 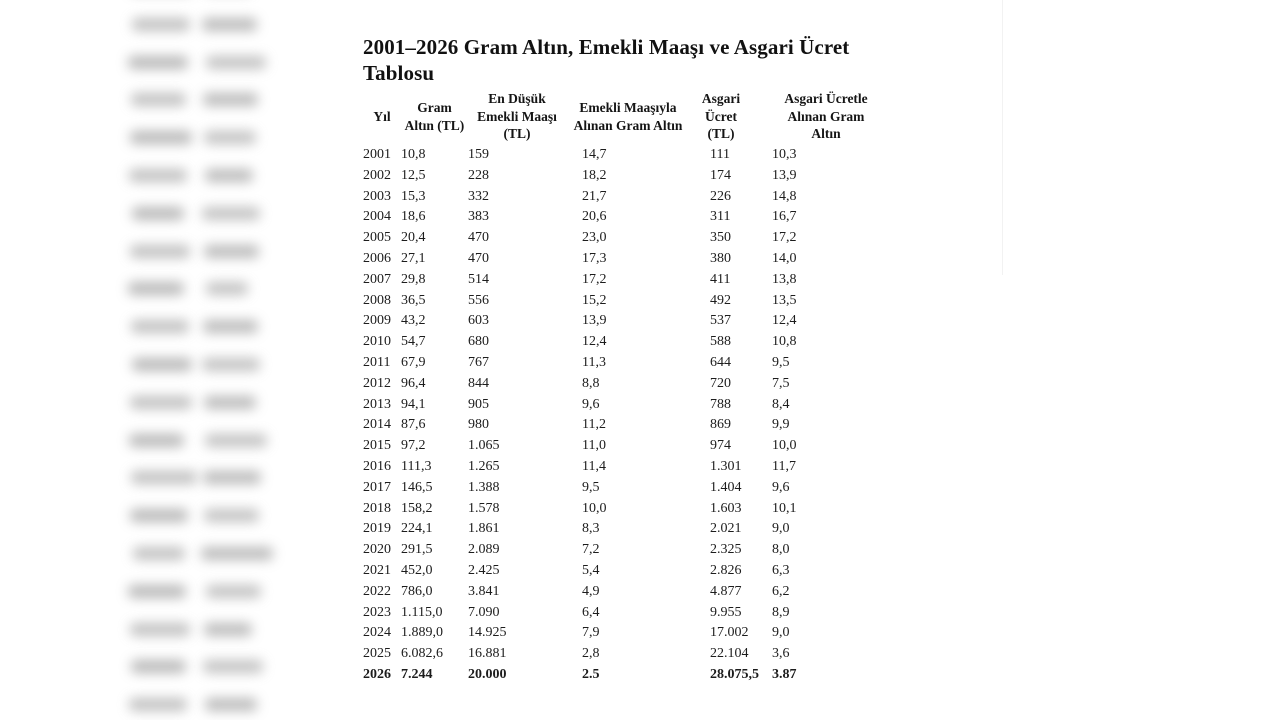 I want to click on table-cell: 767, so click(x=478, y=362).